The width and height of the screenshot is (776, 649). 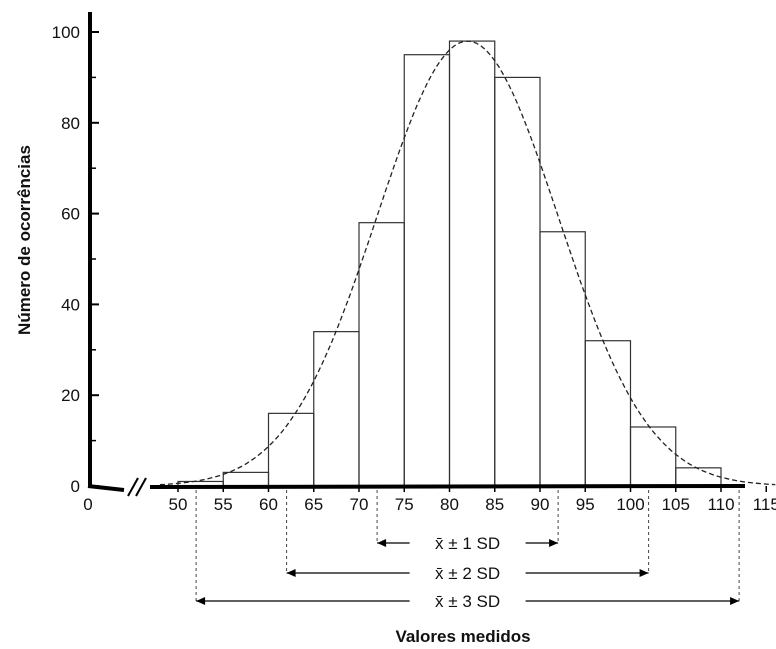 What do you see at coordinates (75, 486) in the screenshot?
I see `y-tick-label: 0` at bounding box center [75, 486].